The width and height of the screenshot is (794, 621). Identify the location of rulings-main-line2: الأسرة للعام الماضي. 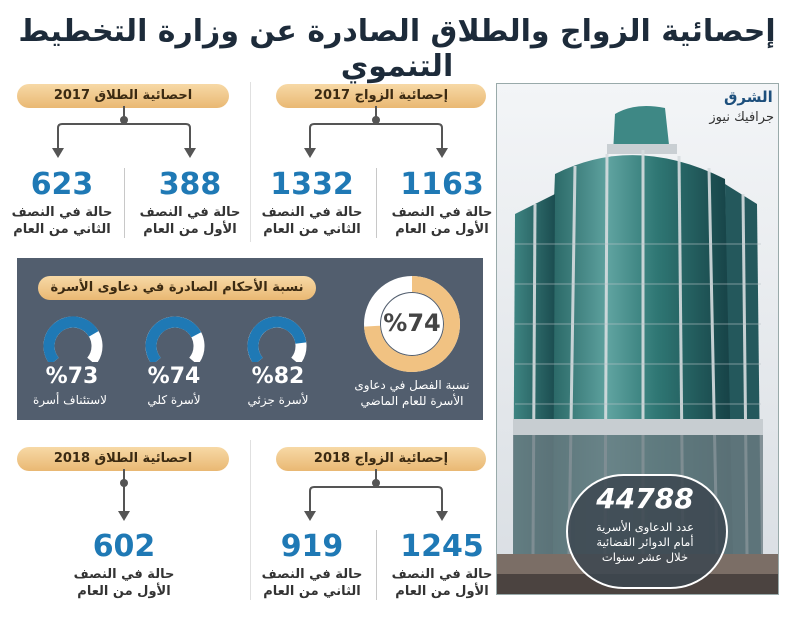
(412, 401).